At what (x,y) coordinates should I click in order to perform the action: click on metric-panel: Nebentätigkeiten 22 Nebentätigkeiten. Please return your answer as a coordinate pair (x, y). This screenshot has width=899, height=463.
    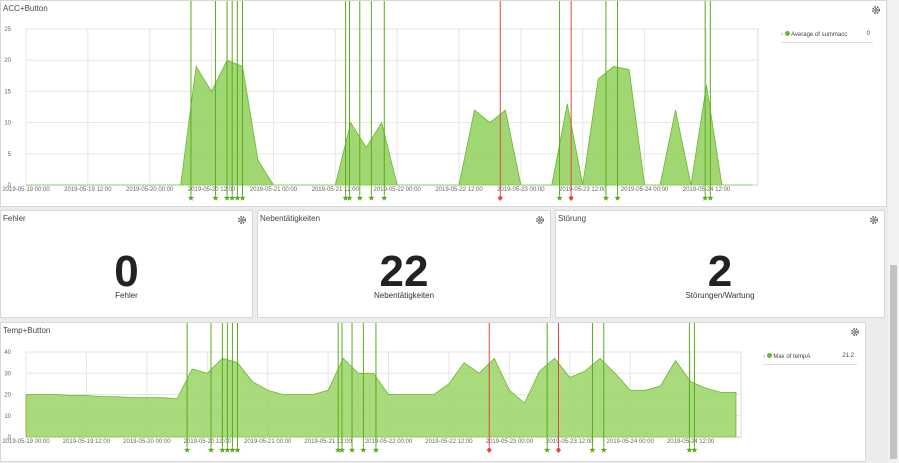
    Looking at the image, I should click on (404, 264).